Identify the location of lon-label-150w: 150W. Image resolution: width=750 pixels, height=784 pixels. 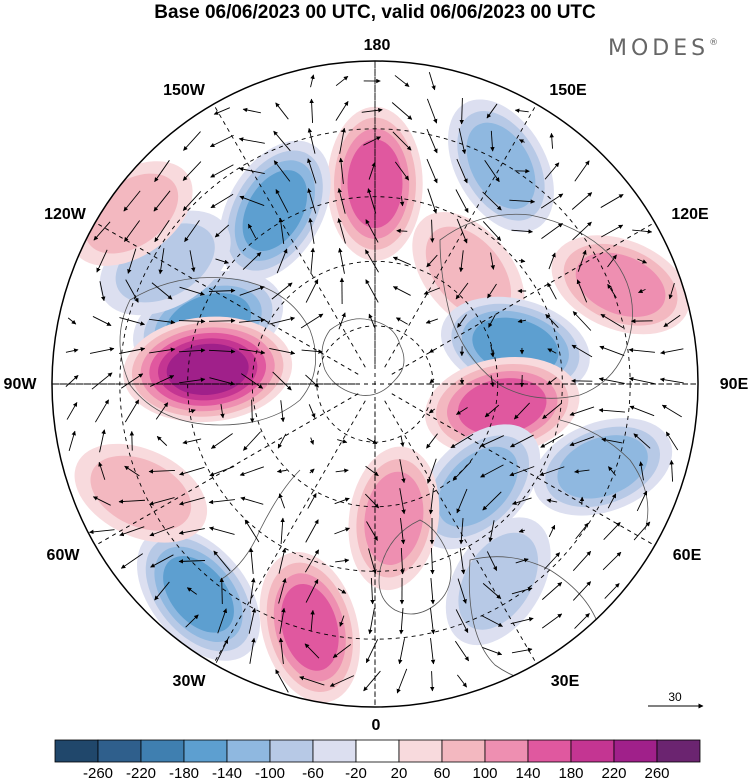
(184, 90).